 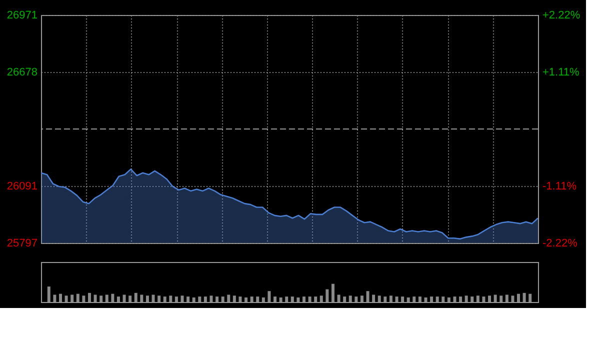 I want to click on y2-tick-label: +1.11%, so click(x=561, y=72).